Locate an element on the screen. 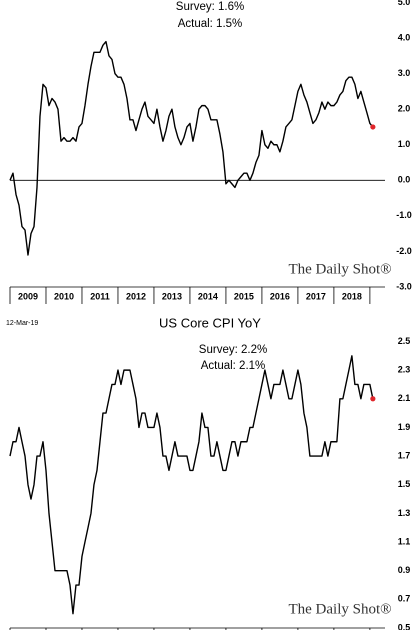  x-tick-label: 2017 is located at coordinates (316, 296).